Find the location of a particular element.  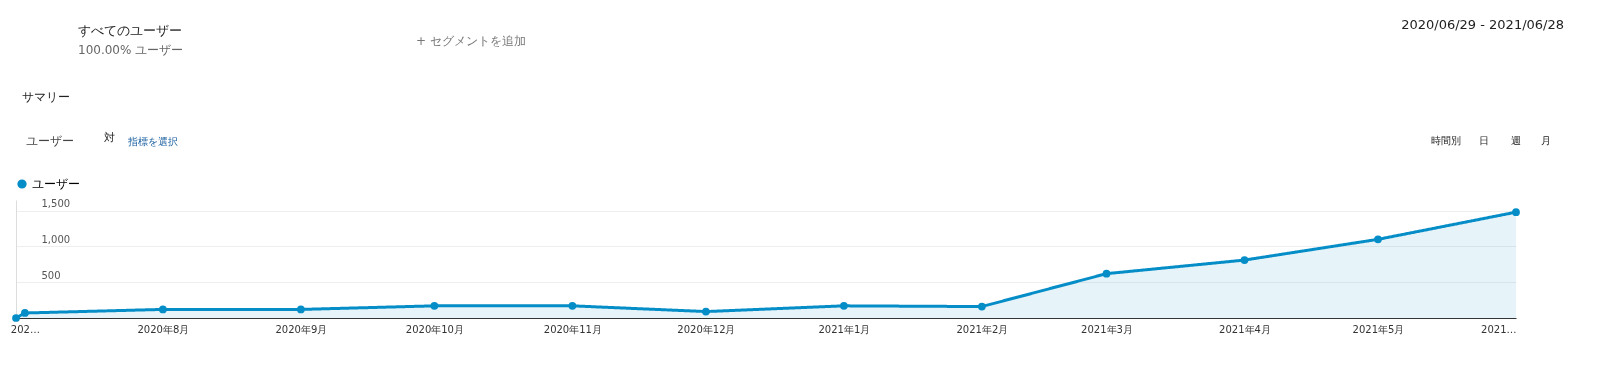

text: 2020/06/29 - 2021/06/28 is located at coordinates (1482, 24).